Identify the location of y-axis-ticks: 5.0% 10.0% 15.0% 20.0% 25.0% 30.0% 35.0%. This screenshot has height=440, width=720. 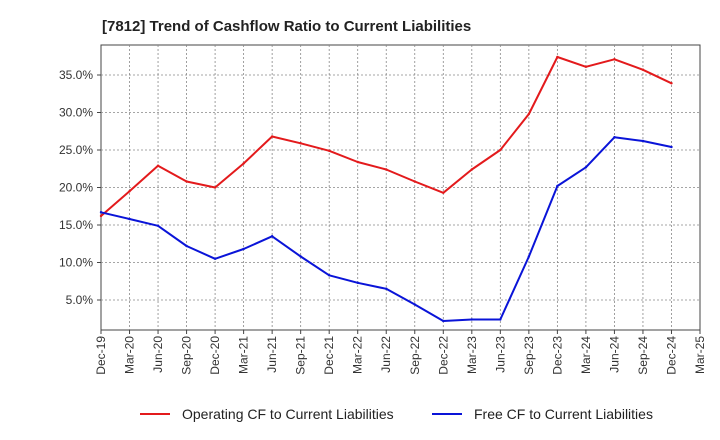
(80, 187).